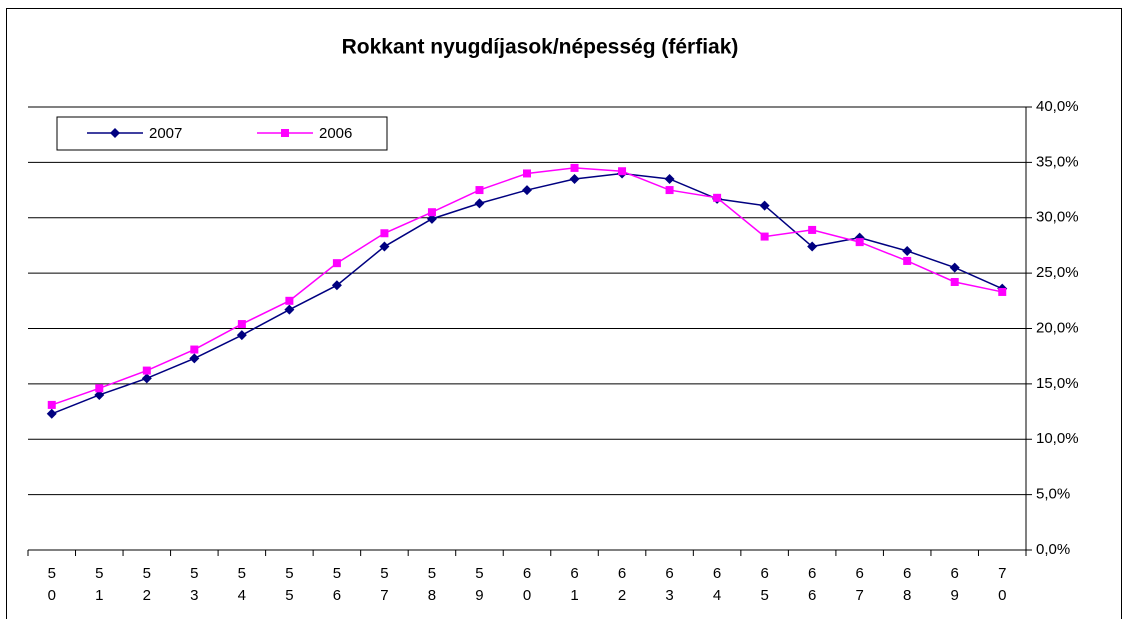 The image size is (1129, 619). I want to click on y-tick-label: 5,0%, so click(1053, 494).